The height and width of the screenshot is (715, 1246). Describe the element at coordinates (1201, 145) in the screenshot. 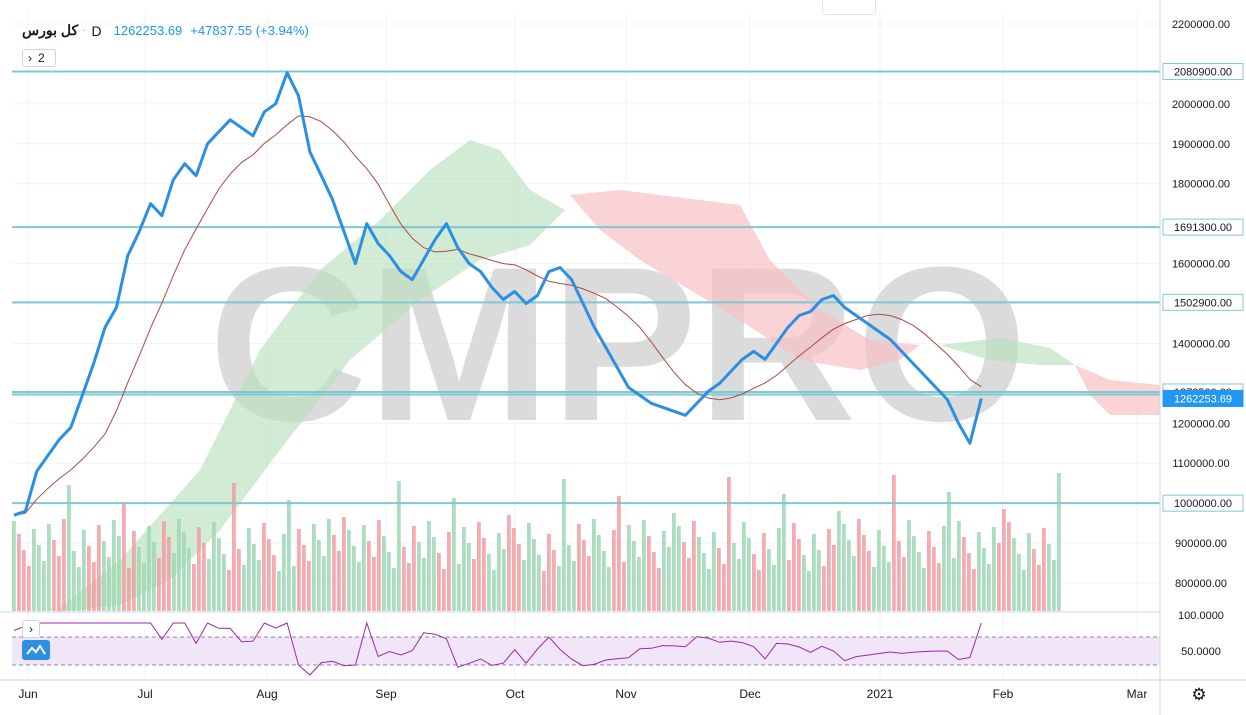

I see `y-tick-label: 1900000.00` at that location.